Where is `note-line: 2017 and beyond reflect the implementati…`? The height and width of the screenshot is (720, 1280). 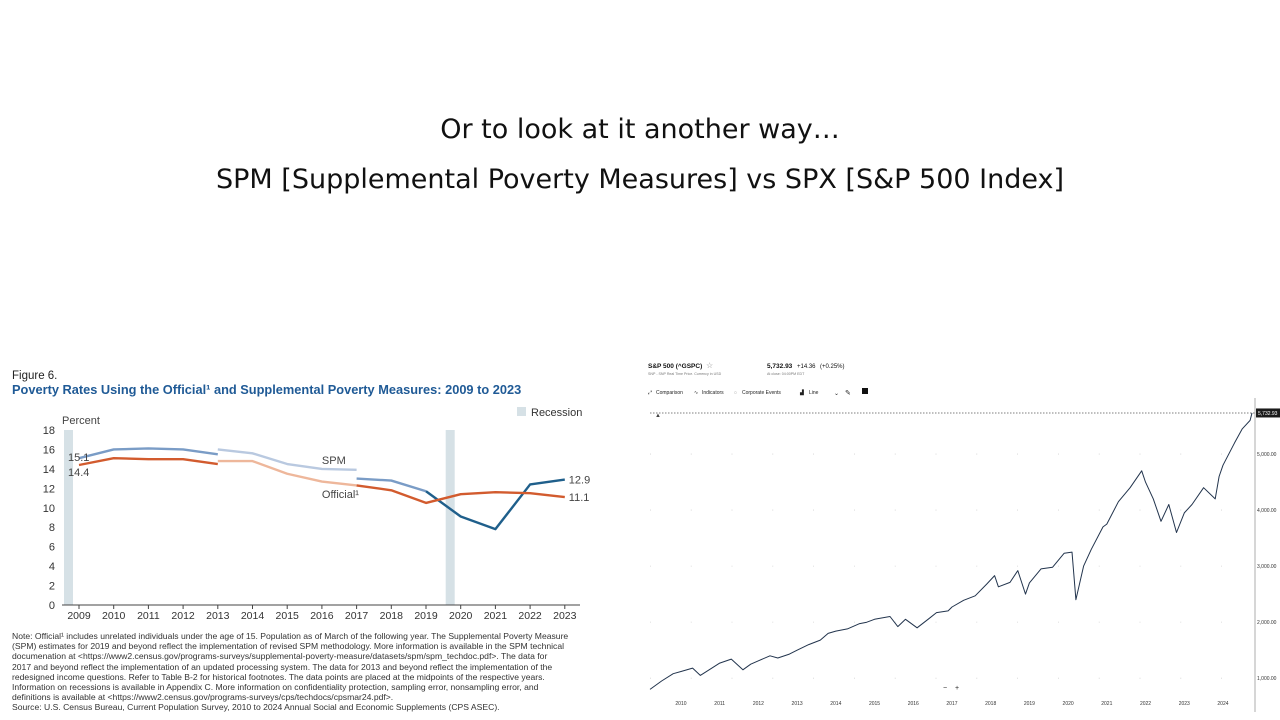
note-line: 2017 and beyond reflect the implementati… is located at coordinates (282, 666).